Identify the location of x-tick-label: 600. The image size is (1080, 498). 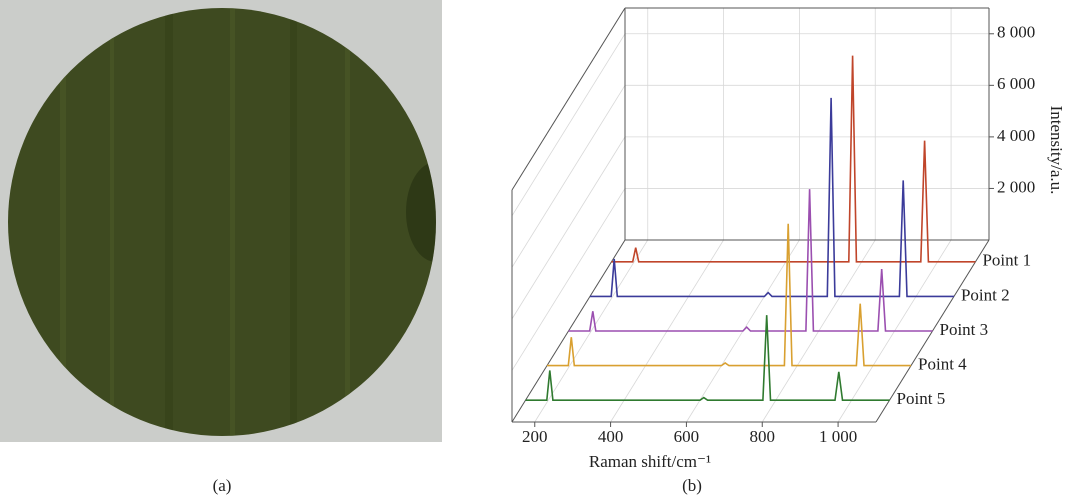
(687, 436).